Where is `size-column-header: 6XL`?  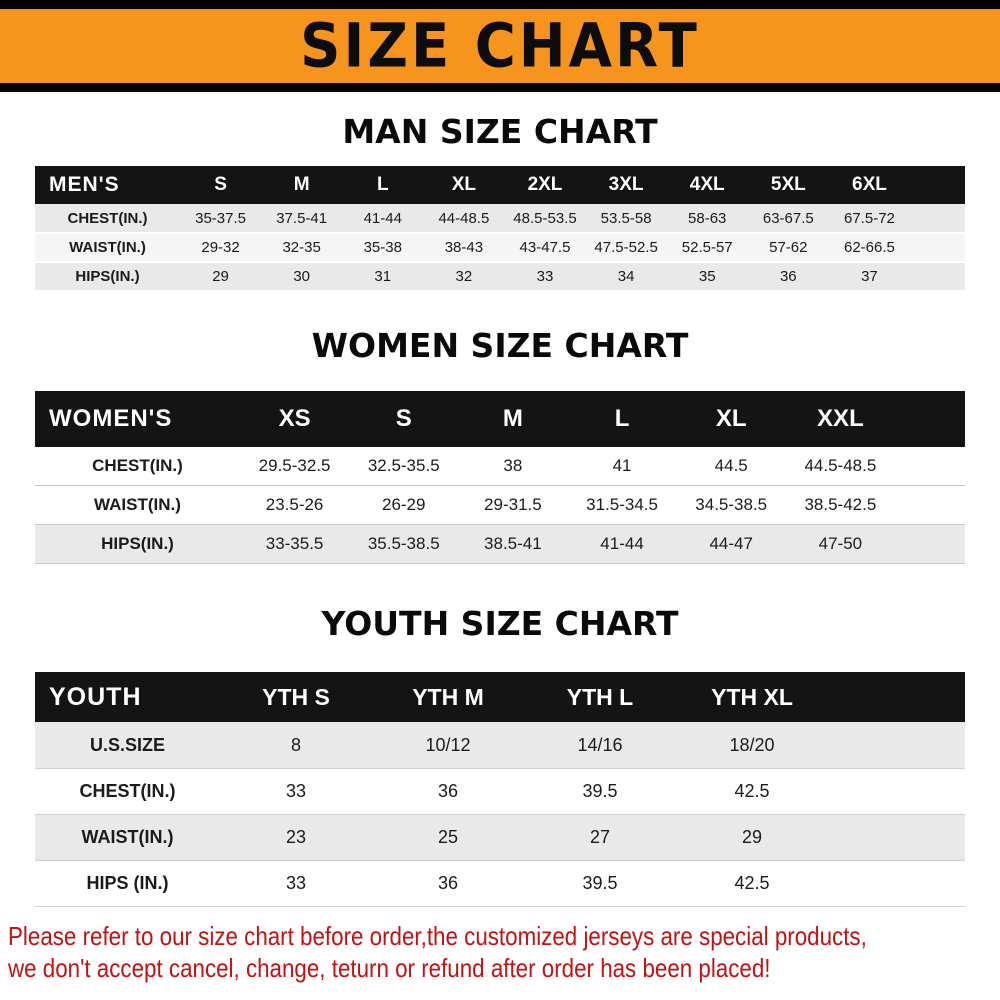 size-column-header: 6XL is located at coordinates (869, 185).